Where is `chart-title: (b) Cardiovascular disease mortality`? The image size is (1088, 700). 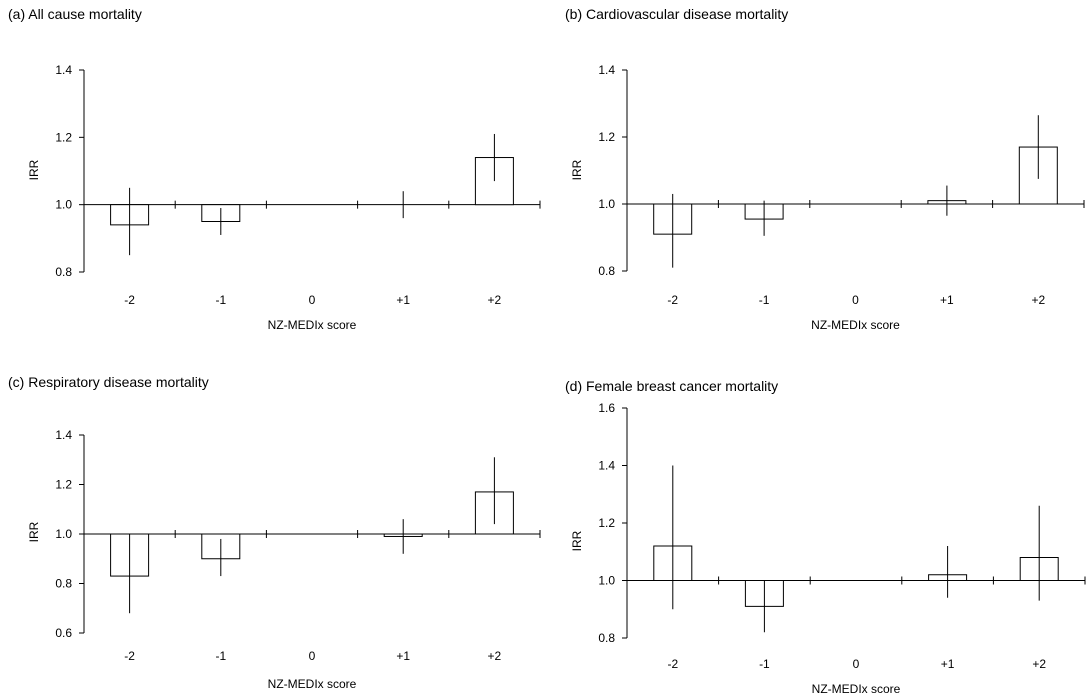
chart-title: (b) Cardiovascular disease mortality is located at coordinates (677, 14).